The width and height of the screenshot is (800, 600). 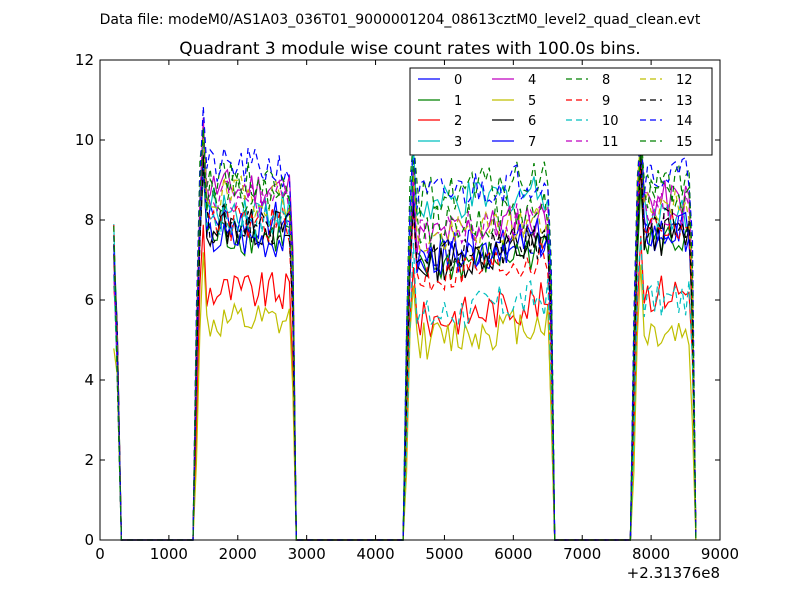 What do you see at coordinates (606, 101) in the screenshot?
I see `legend-label-9: 9` at bounding box center [606, 101].